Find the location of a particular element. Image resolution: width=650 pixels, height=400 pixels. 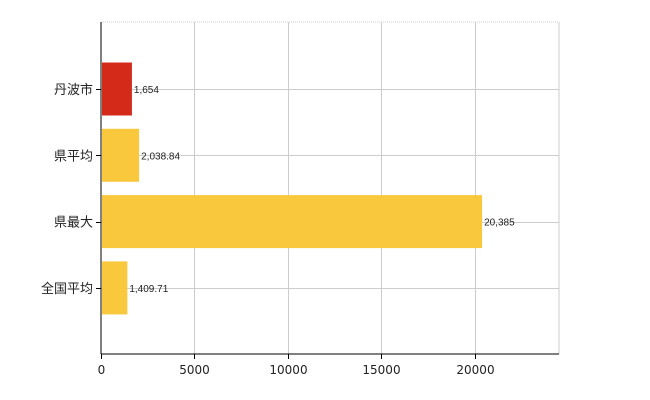

x-tick-label: 10000 is located at coordinates (288, 370).